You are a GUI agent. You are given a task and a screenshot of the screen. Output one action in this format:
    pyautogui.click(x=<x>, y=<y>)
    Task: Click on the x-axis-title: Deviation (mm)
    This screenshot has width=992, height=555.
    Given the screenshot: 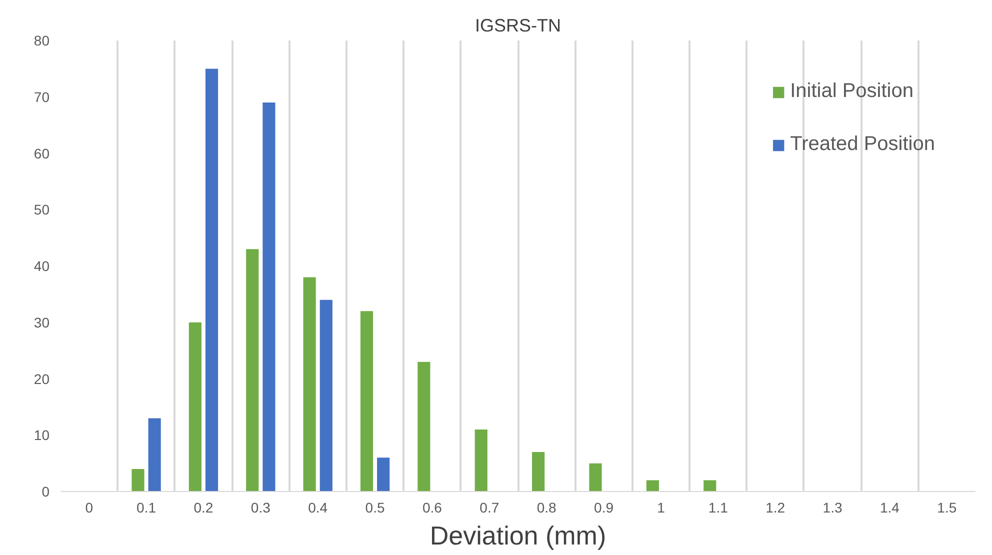 What is the action you would take?
    pyautogui.click(x=518, y=535)
    